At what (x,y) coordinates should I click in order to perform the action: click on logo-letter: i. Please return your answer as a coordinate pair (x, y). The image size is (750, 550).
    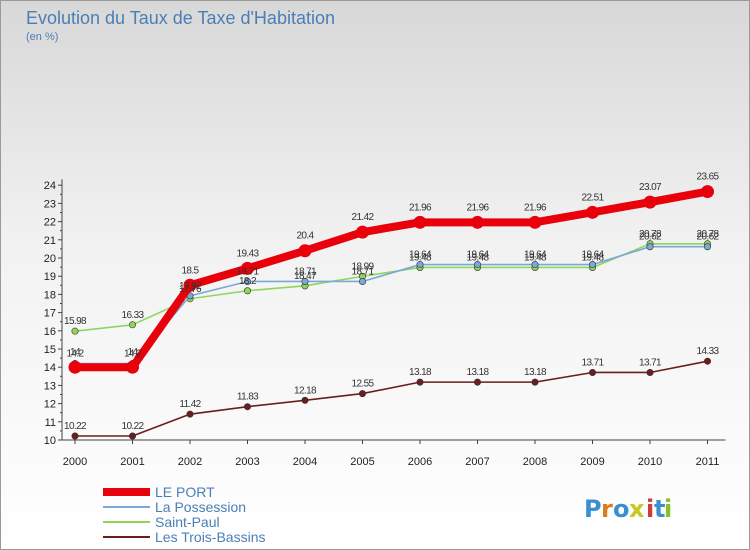
    Looking at the image, I should click on (650, 509).